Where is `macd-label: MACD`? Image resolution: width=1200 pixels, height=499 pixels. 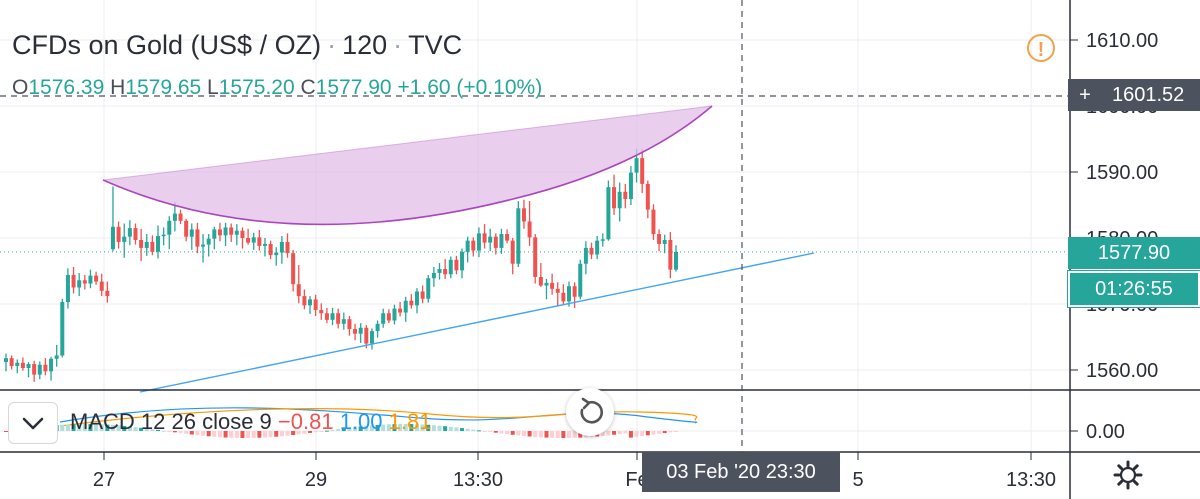 macd-label: MACD is located at coordinates (102, 421).